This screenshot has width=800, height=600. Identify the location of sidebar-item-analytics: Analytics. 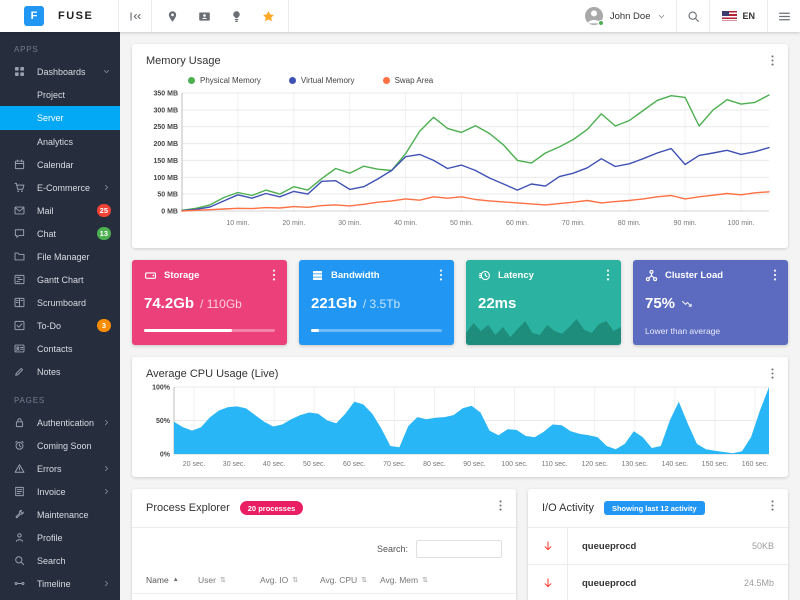
(60, 141).